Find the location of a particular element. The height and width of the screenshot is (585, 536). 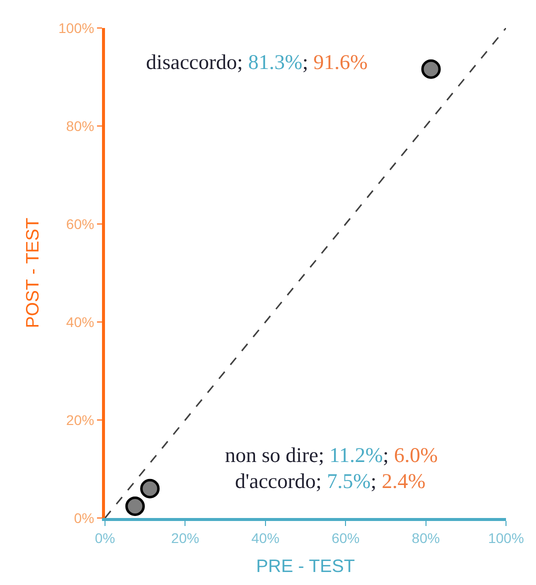

y-tick-label: 60% is located at coordinates (80, 224).